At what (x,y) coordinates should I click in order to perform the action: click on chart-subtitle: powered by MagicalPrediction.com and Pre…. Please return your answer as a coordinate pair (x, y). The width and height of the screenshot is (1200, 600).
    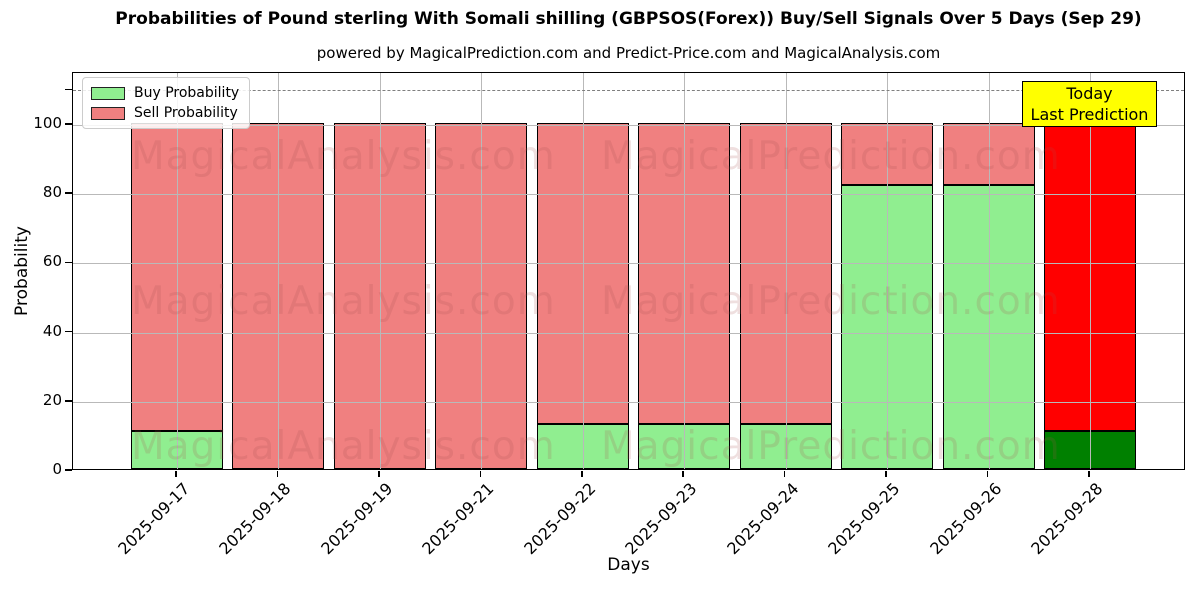
    Looking at the image, I should click on (628, 53).